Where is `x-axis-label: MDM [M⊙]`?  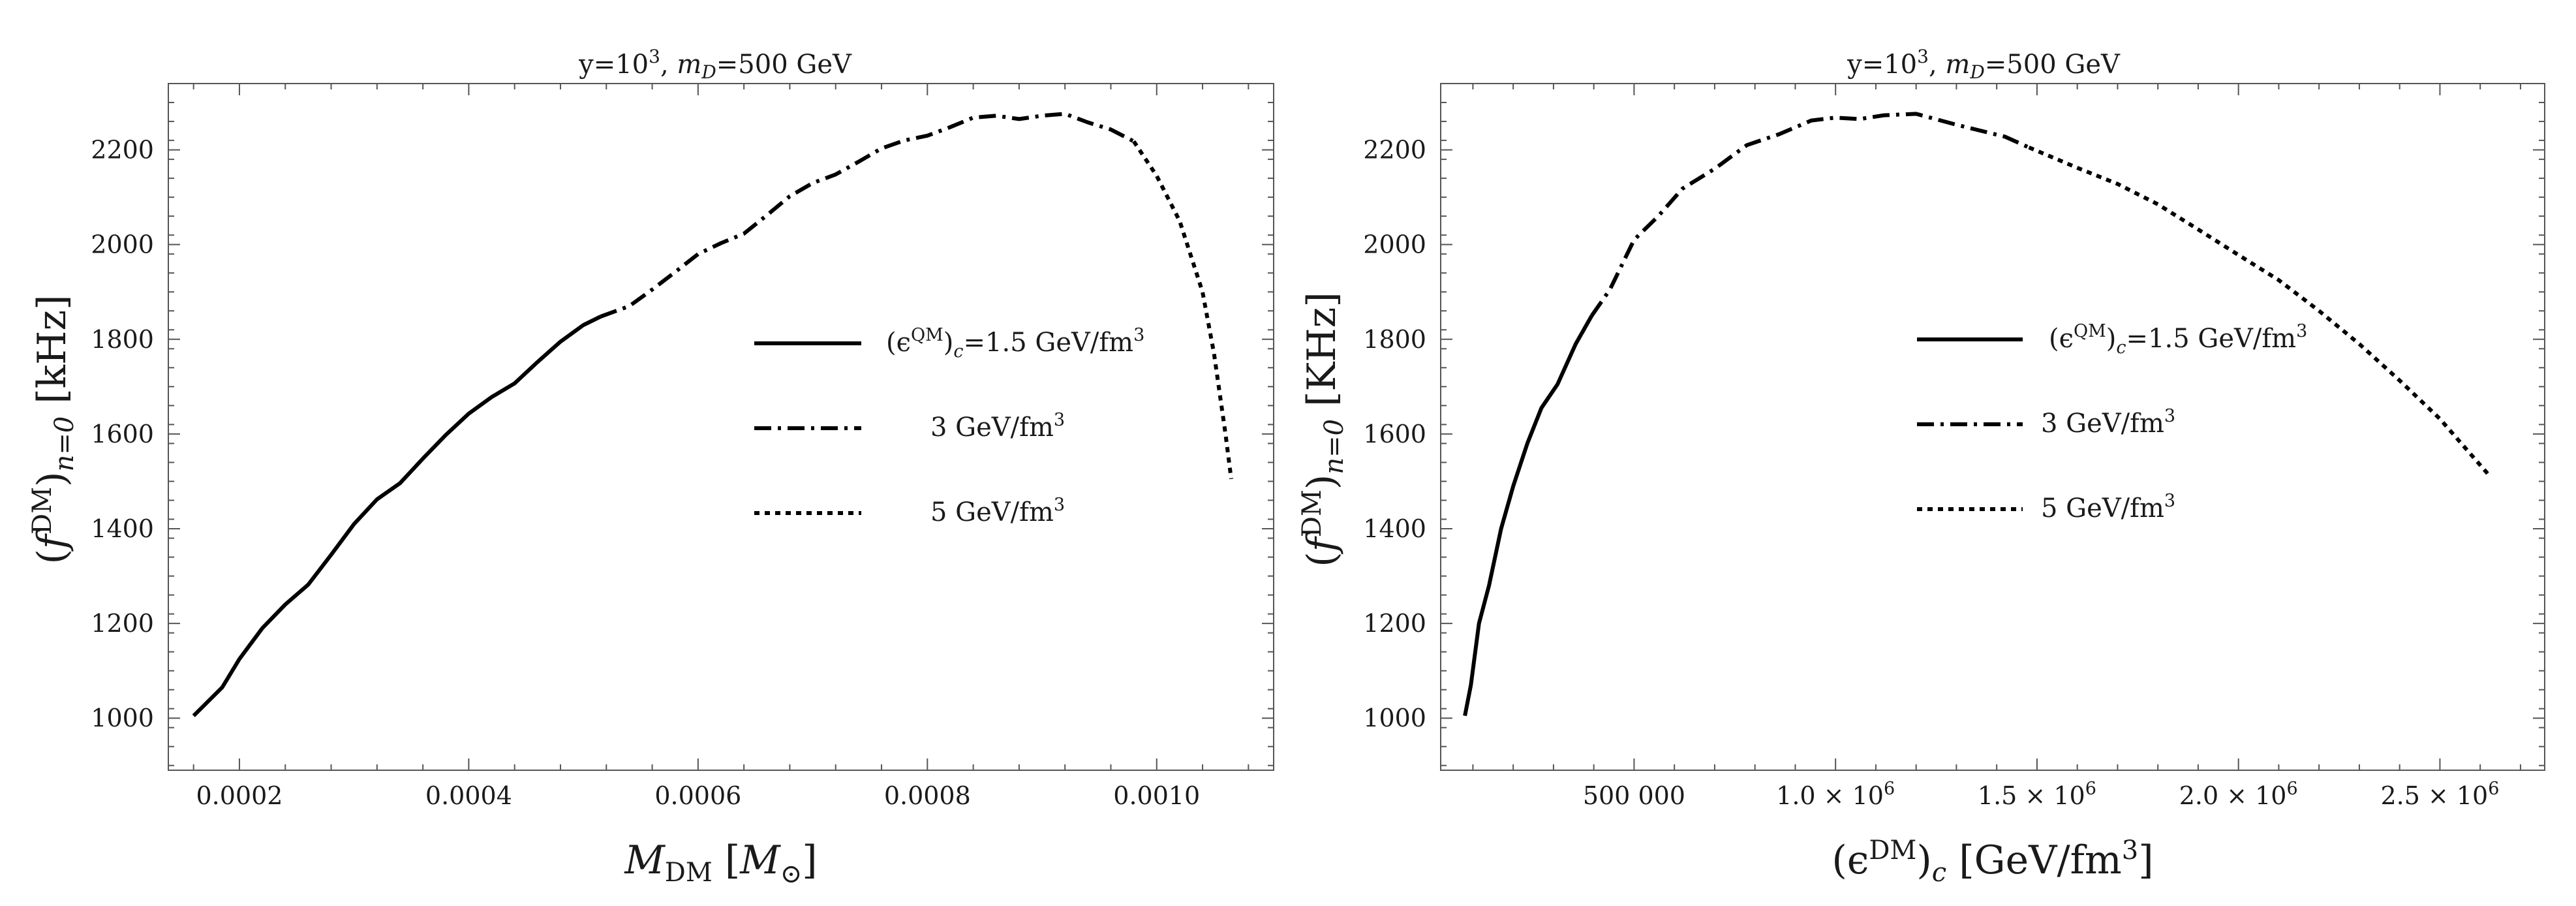 x-axis-label: MDM [M⊙] is located at coordinates (720, 863).